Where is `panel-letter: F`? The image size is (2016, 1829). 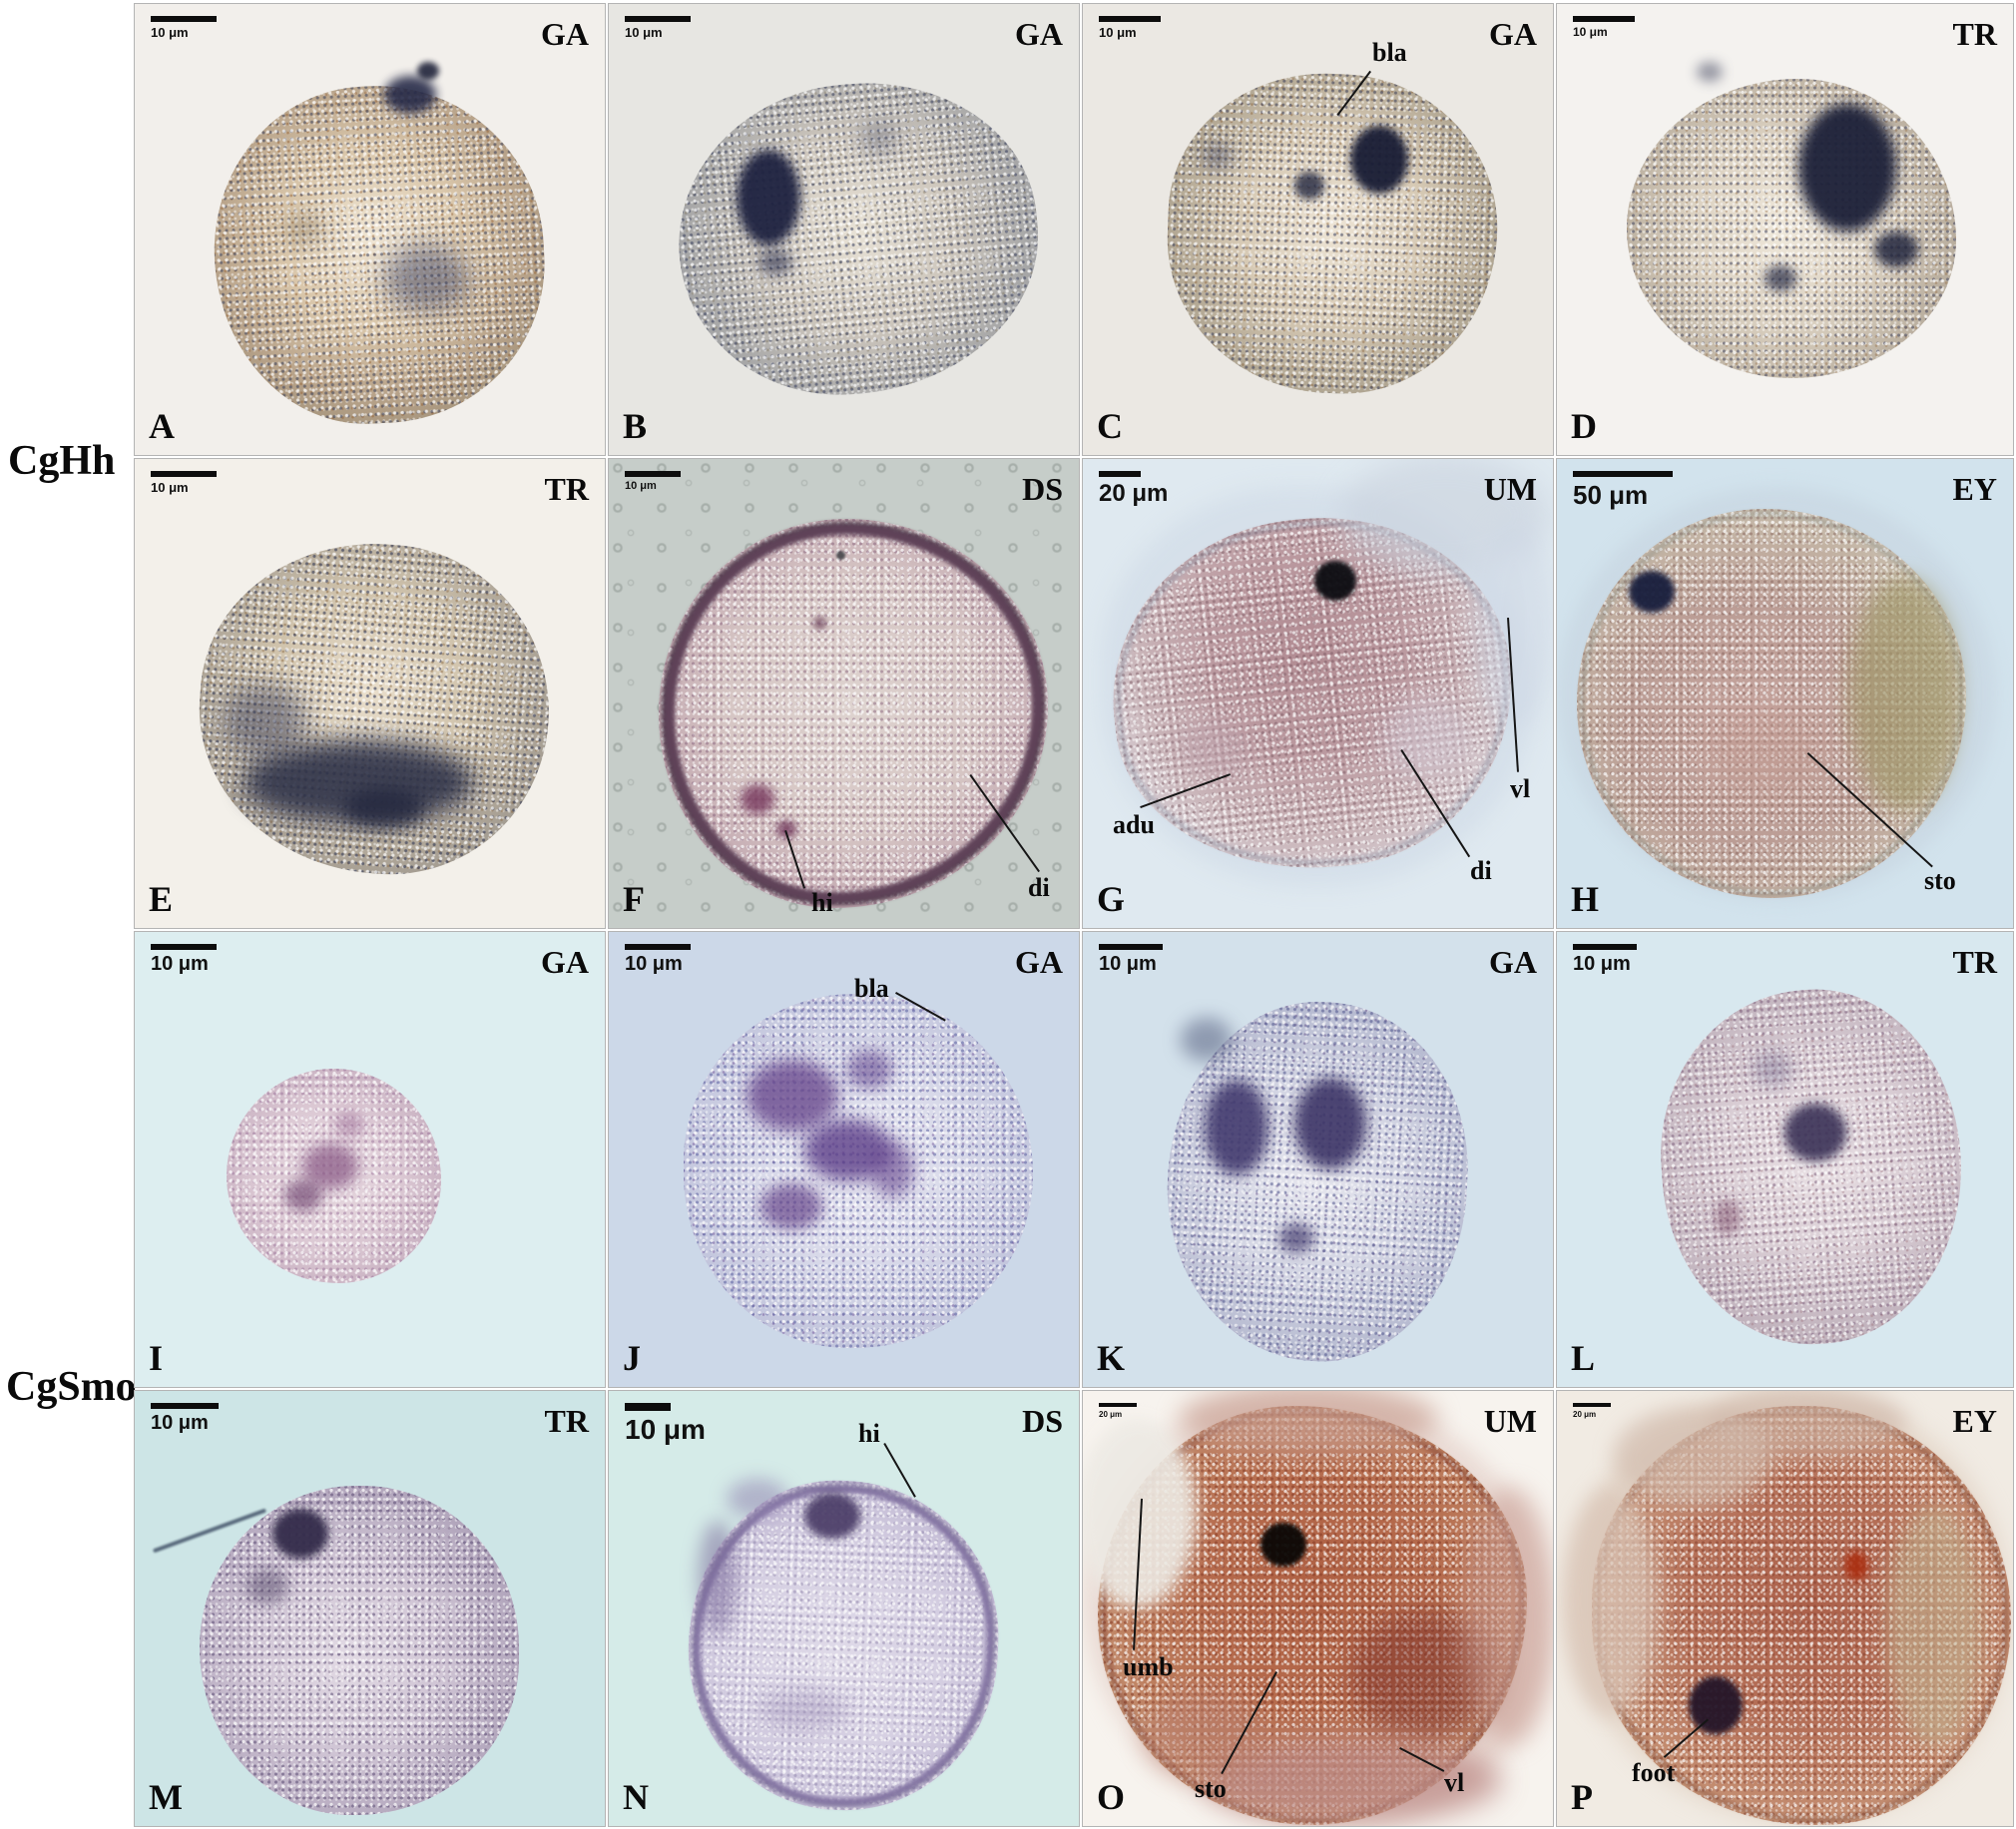 panel-letter: F is located at coordinates (634, 899).